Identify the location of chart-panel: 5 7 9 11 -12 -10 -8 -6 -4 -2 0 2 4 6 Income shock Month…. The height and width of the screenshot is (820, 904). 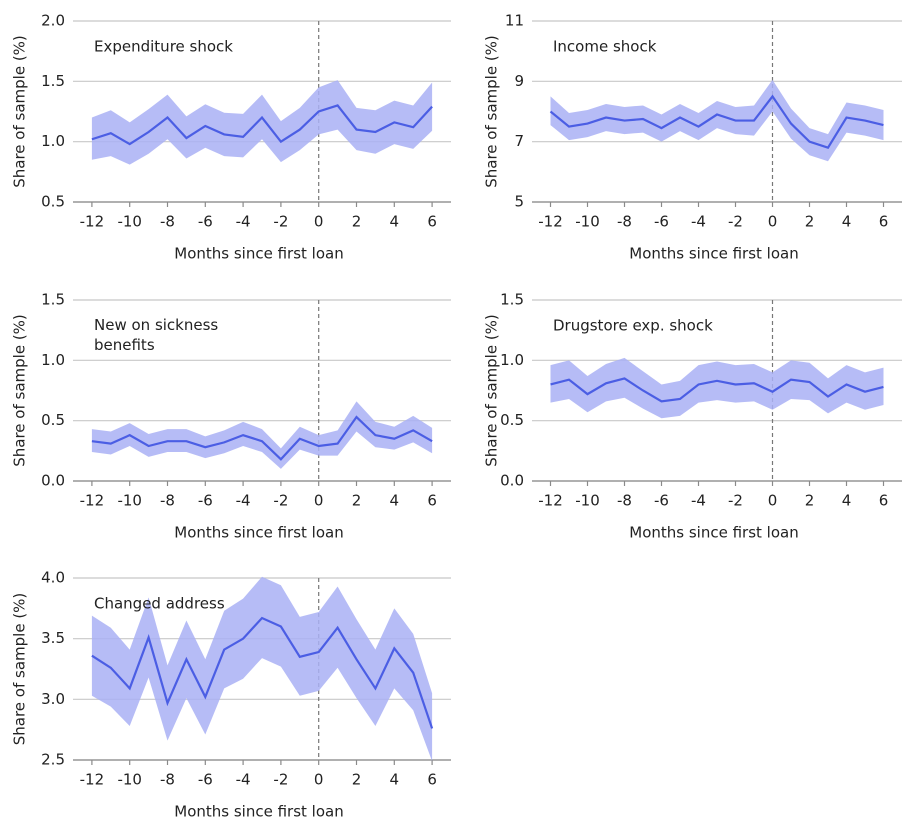
(692, 137).